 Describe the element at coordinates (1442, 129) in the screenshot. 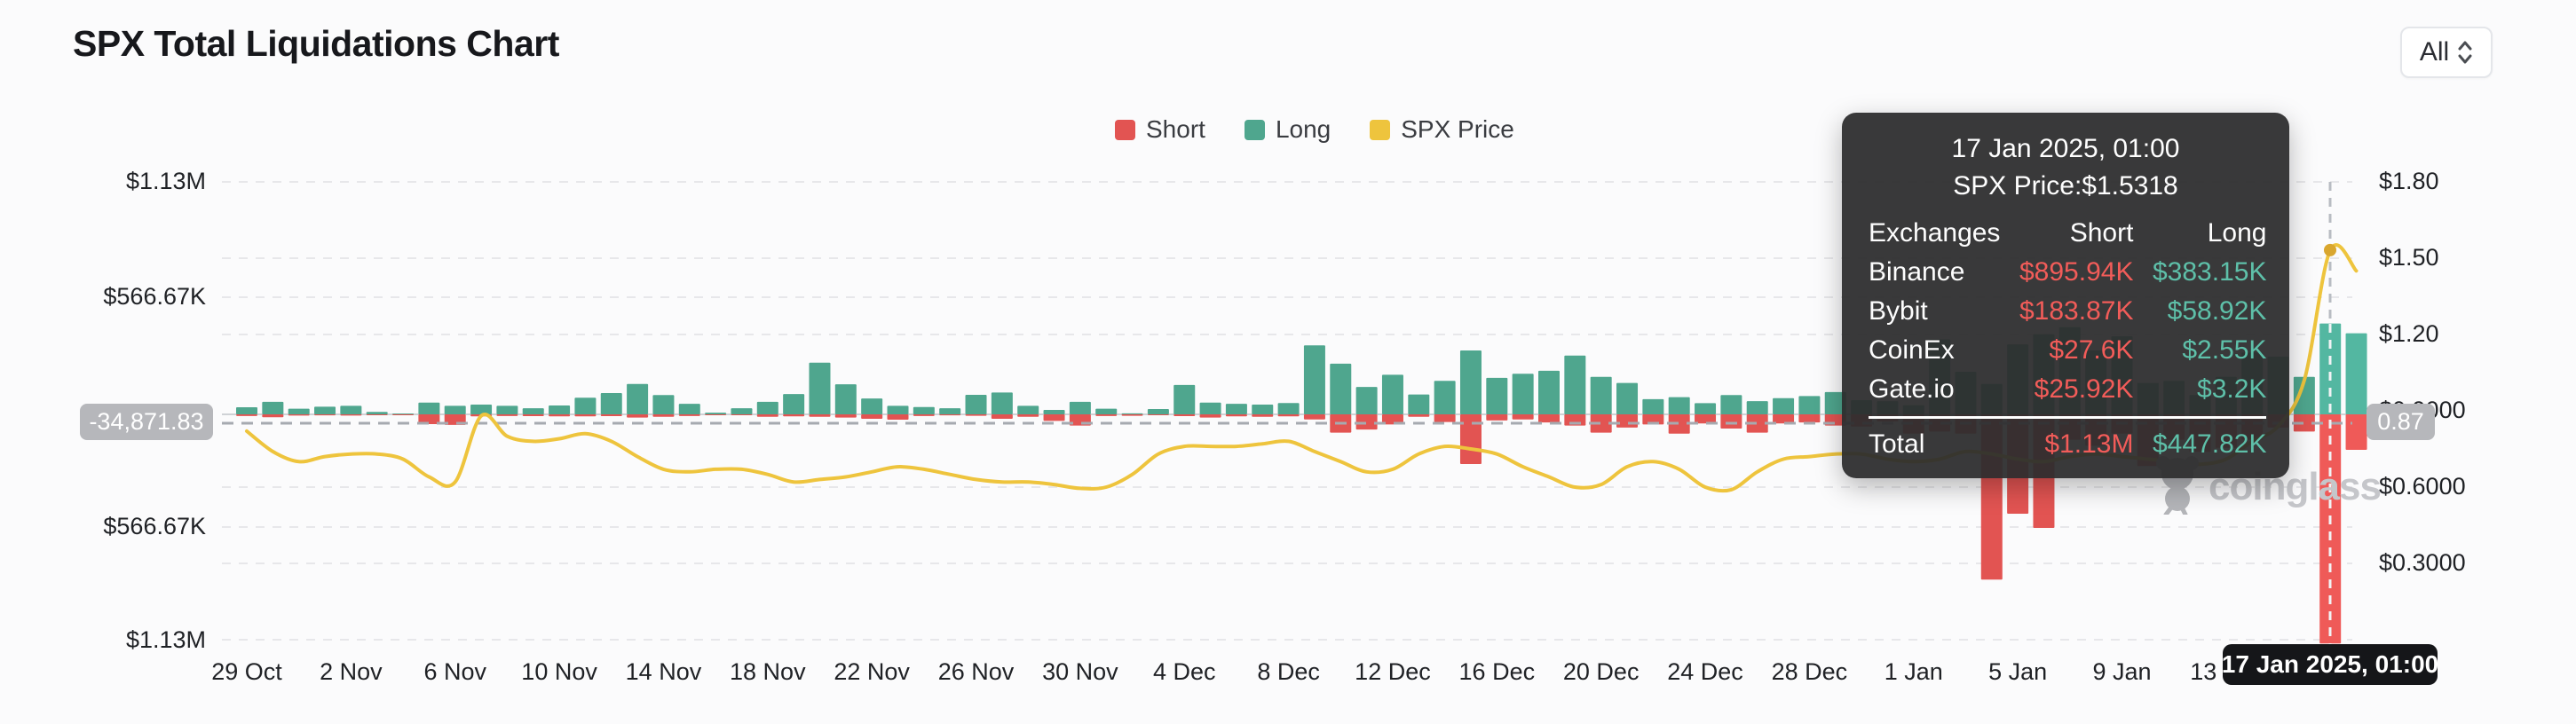

I see `legend-item-spx-price: SPX Price` at that location.